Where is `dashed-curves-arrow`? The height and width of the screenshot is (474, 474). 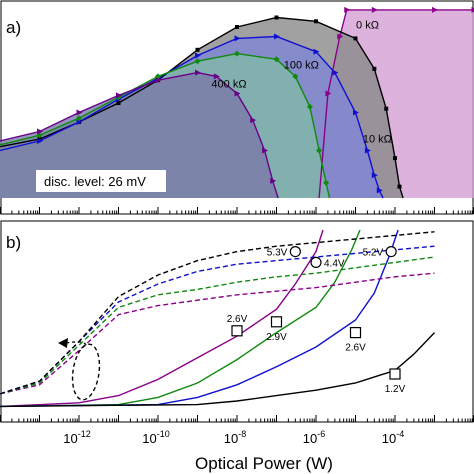 dashed-curves-arrow is located at coordinates (79, 369).